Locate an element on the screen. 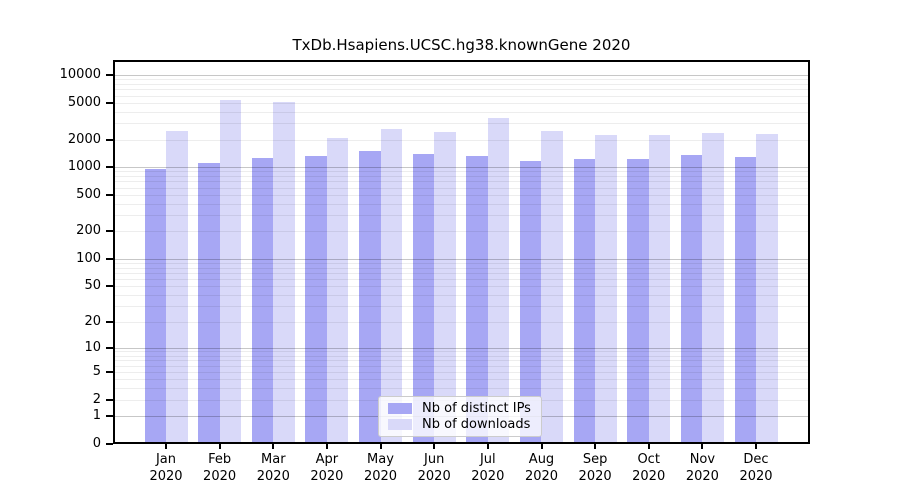  legend-swatch-distinct-ips is located at coordinates (400, 408).